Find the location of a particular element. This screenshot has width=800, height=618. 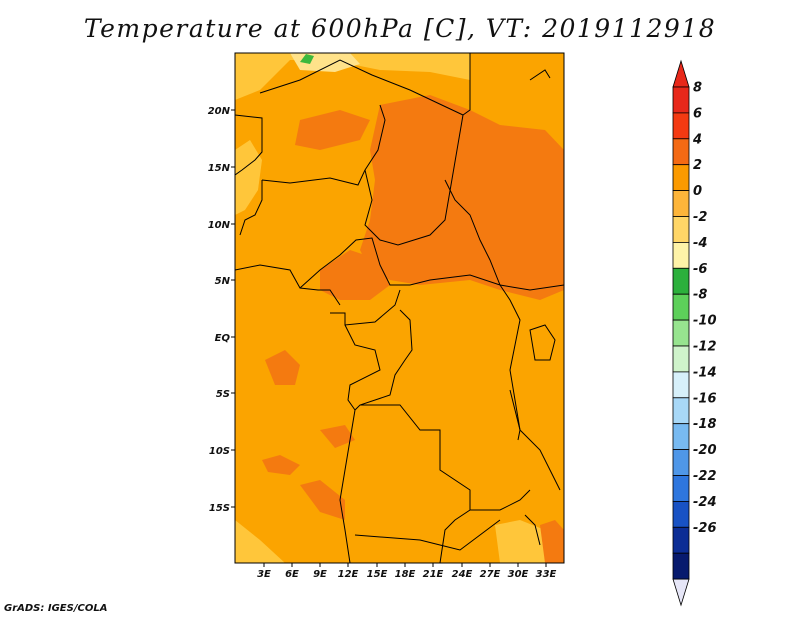

colorbar-label: -4 is located at coordinates (700, 243).